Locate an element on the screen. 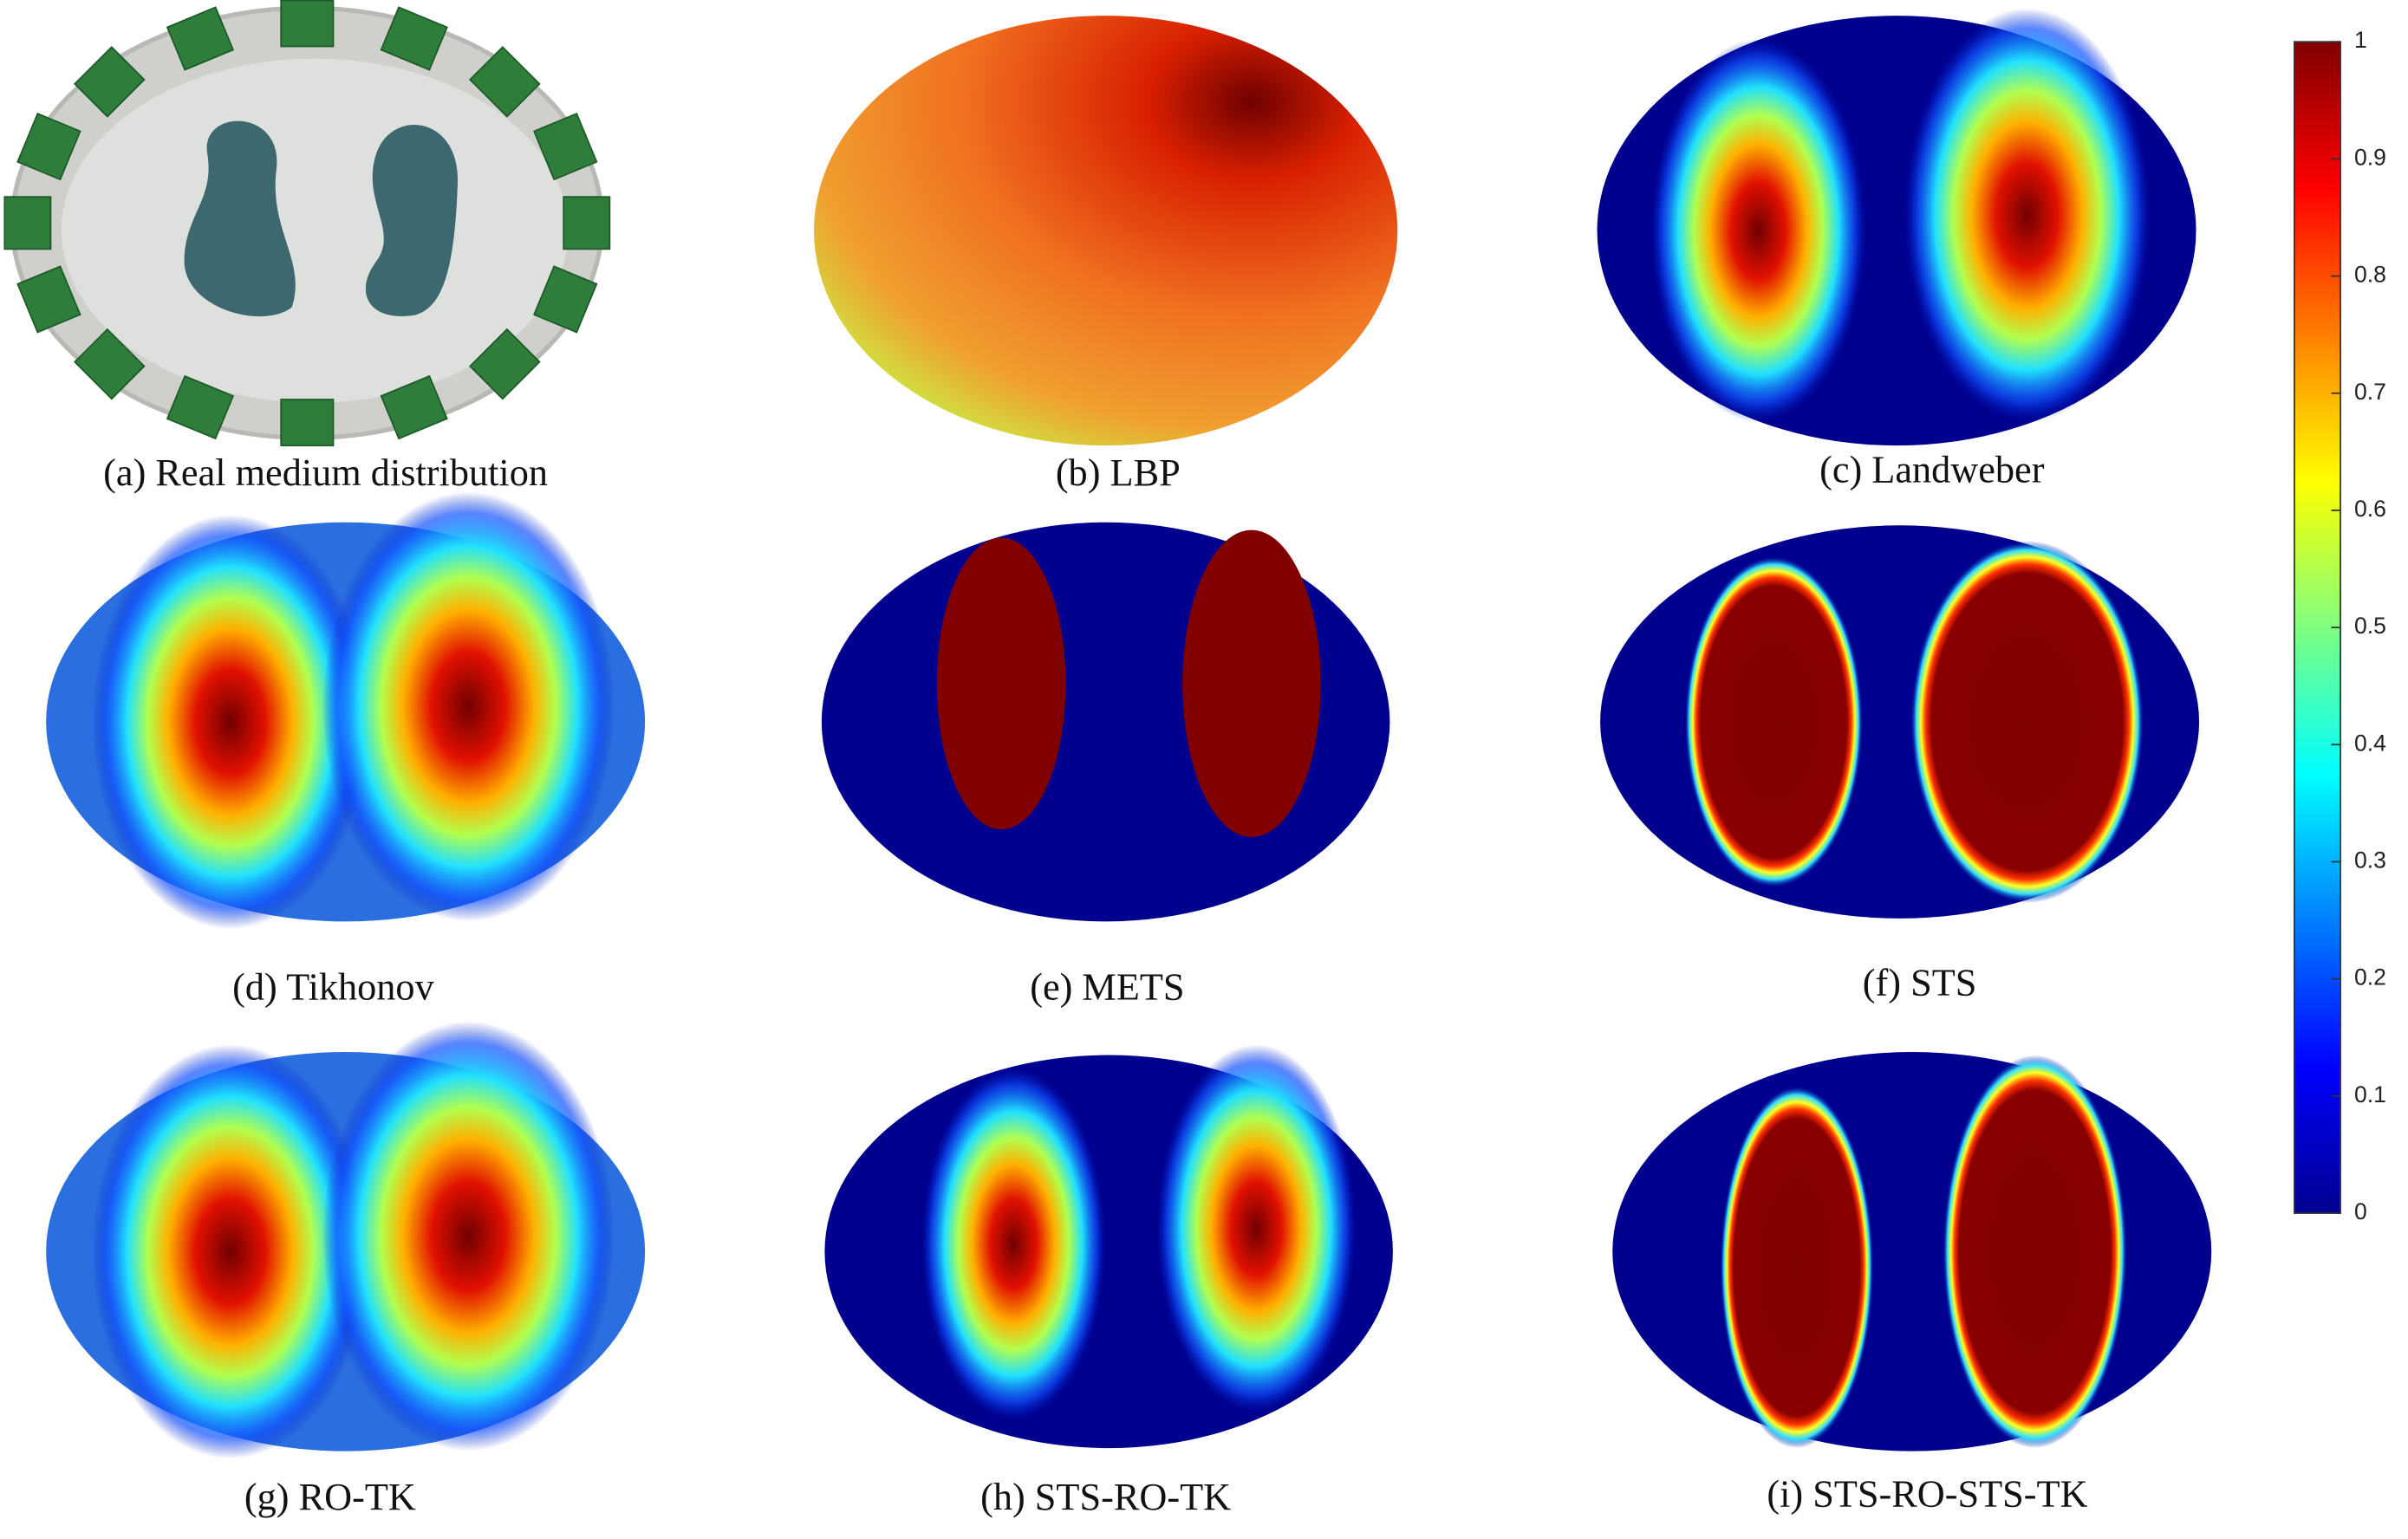 The height and width of the screenshot is (1539, 2408). caption: (e) METS is located at coordinates (1107, 987).